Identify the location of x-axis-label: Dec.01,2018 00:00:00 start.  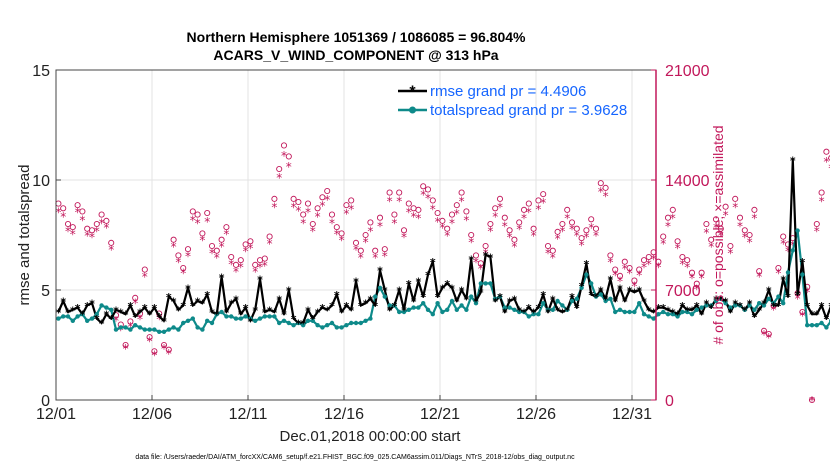
(371, 436).